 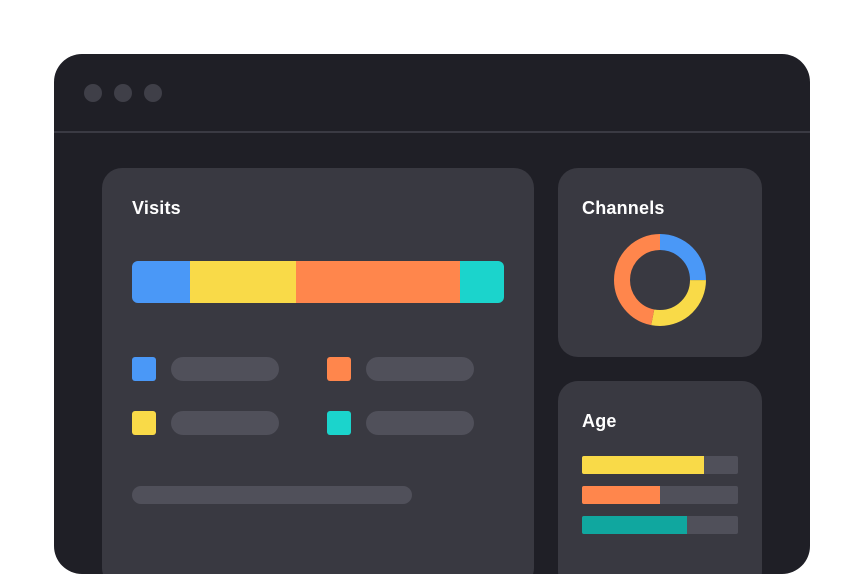 I want to click on window-maximize-dot, so click(x=153, y=93).